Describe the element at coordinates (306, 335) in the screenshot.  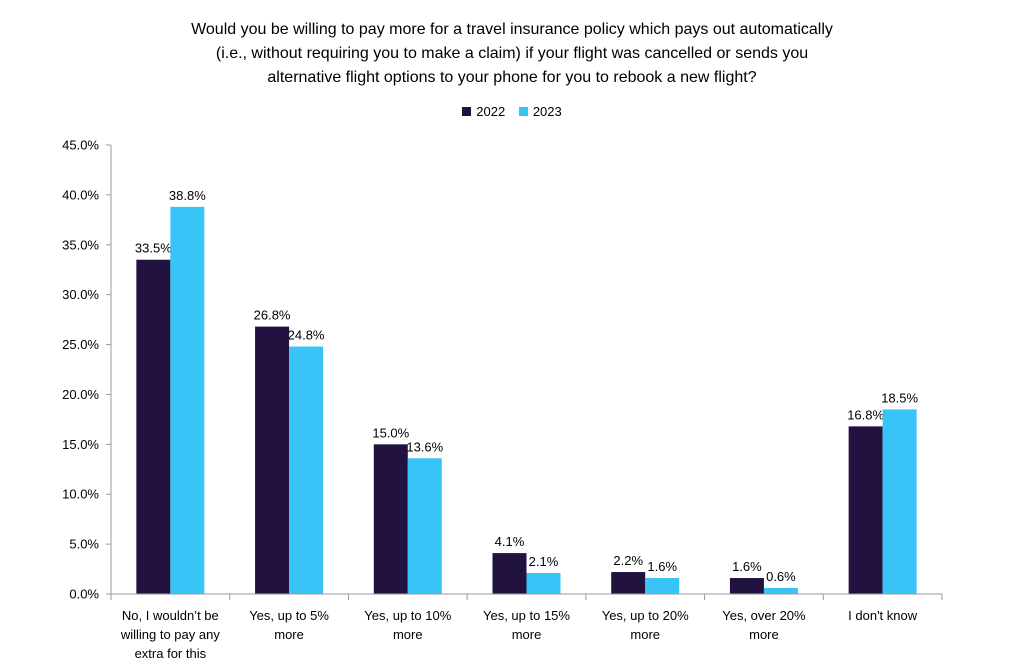
I see `data-label-2023: 24.8%` at that location.